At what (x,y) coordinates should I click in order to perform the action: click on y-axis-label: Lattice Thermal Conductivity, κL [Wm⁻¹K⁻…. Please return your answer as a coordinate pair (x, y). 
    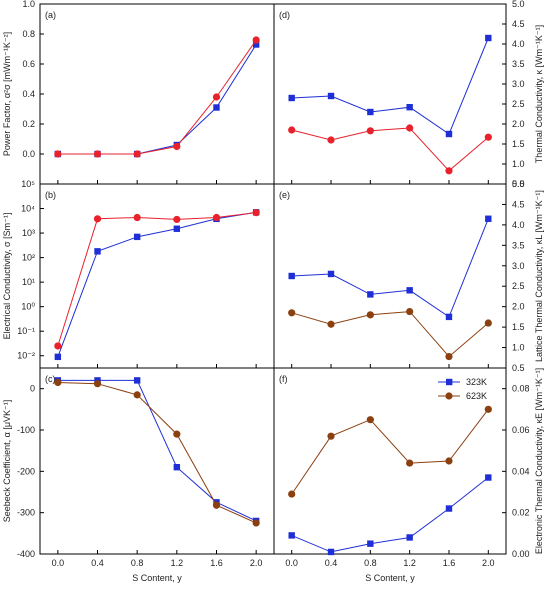
    Looking at the image, I should click on (539, 276).